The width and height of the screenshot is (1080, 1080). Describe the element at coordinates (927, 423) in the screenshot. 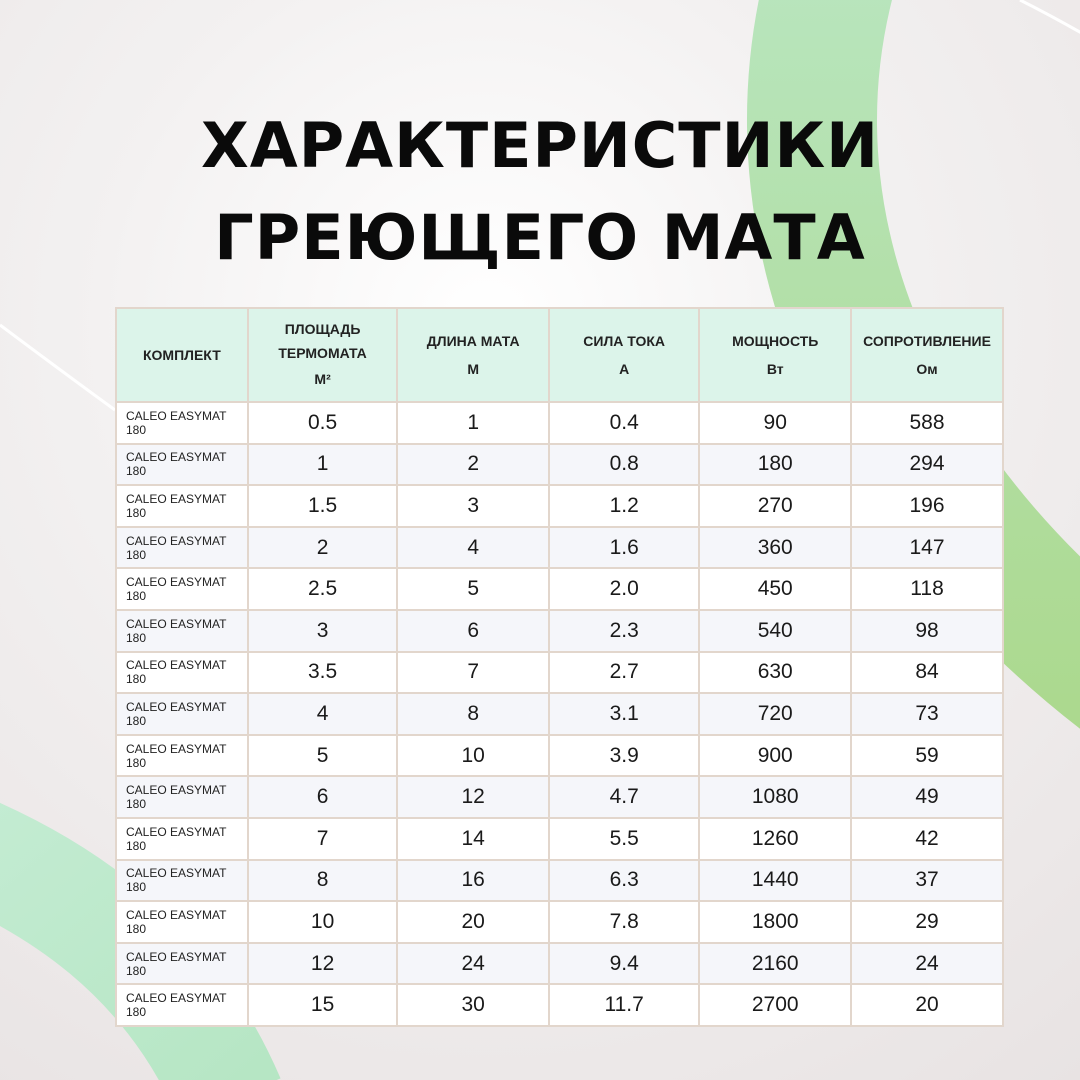

I see `value-cell: 588` at that location.